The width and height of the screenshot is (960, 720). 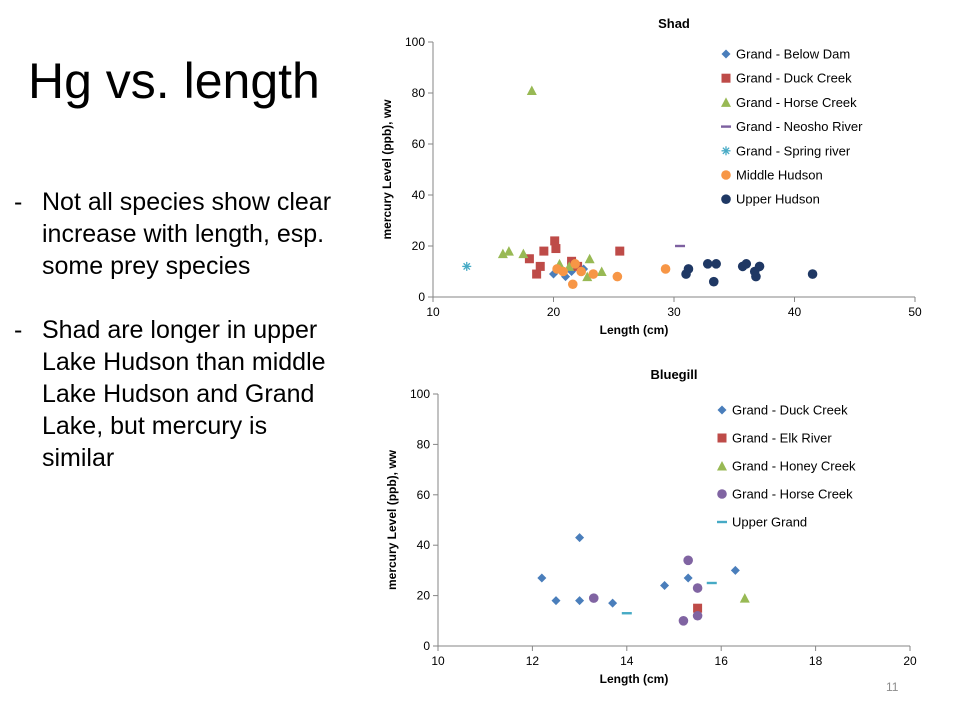 I want to click on bluegill-data-points, so click(x=643, y=579).